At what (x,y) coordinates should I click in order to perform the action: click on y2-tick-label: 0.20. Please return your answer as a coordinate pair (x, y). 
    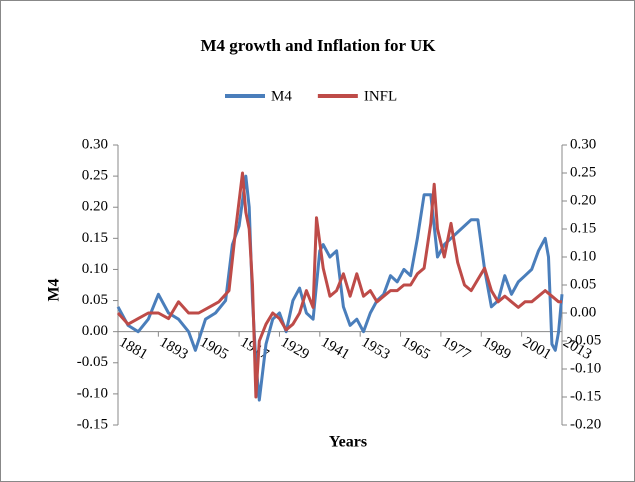
    Looking at the image, I should click on (583, 200).